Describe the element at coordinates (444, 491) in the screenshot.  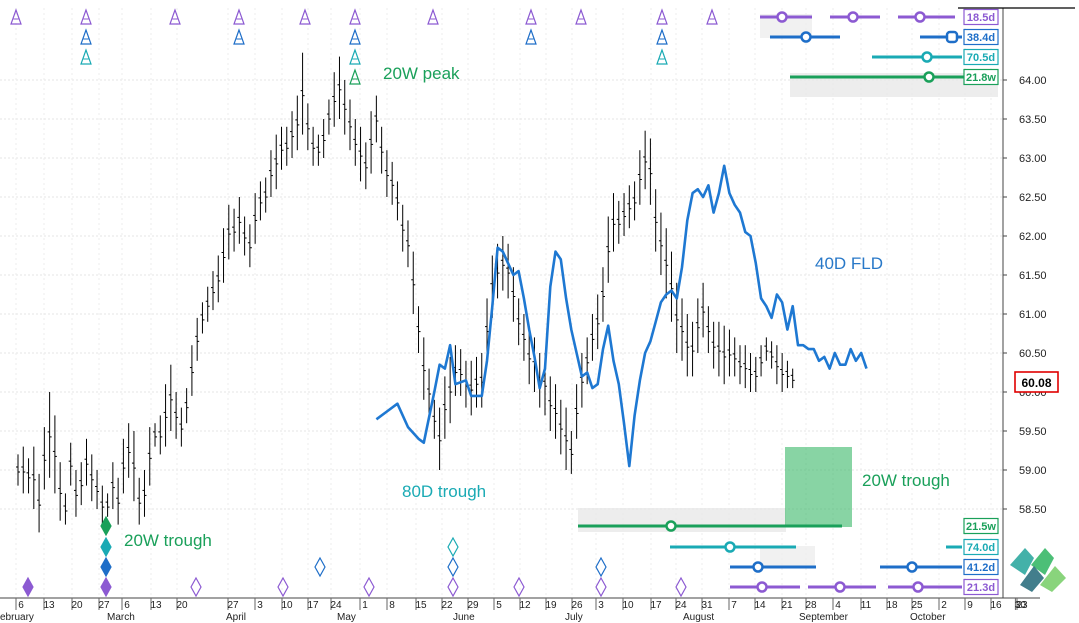
I see `annotation-80d-trough: 80D trough` at that location.